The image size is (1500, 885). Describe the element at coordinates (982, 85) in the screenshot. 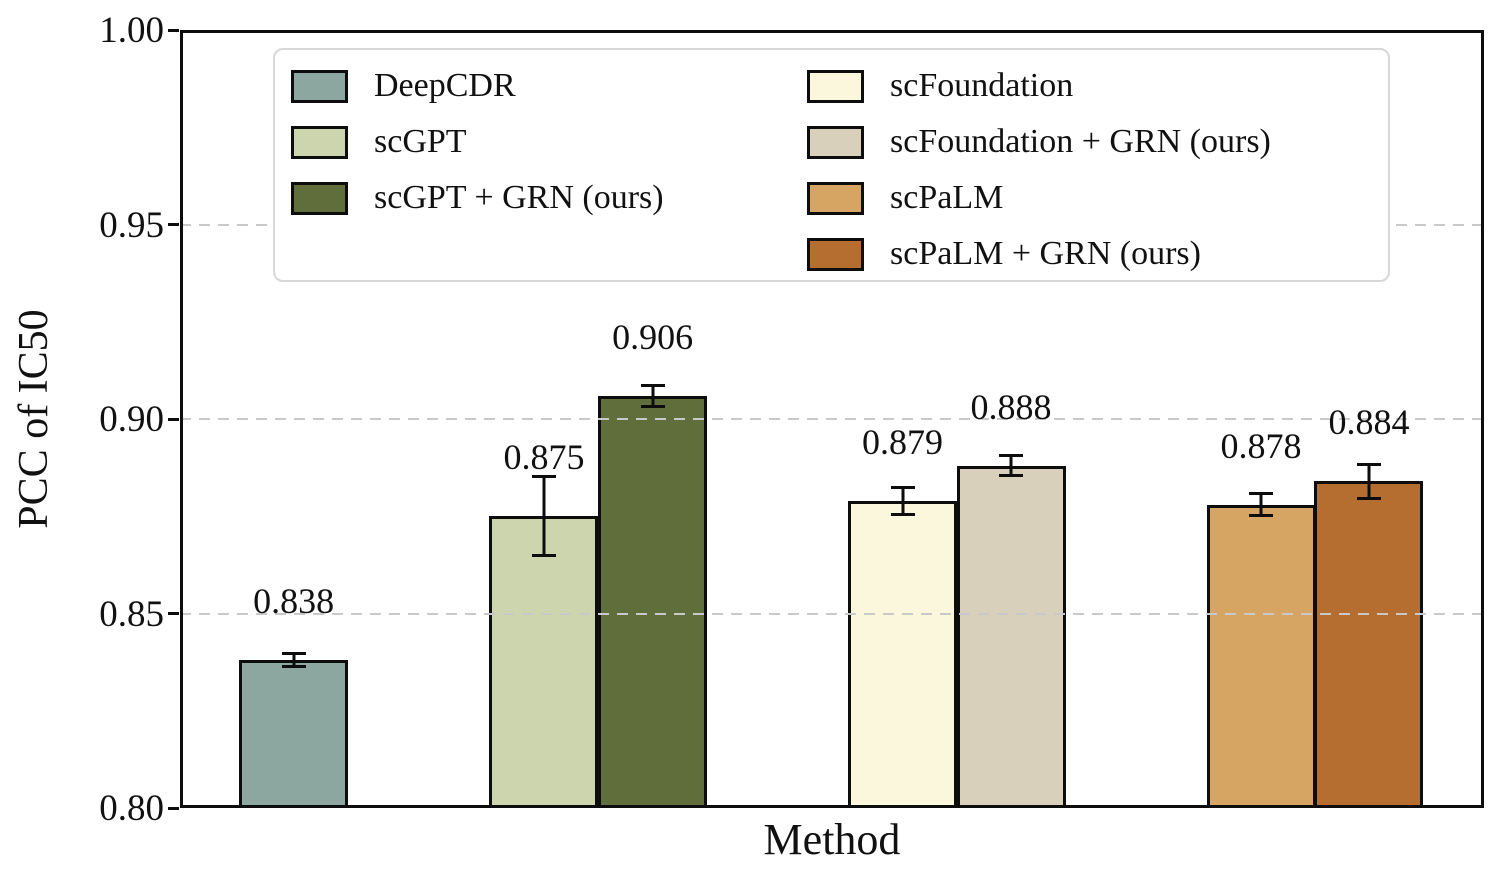

I see `legend-label-scfoundation: scFoundation` at that location.